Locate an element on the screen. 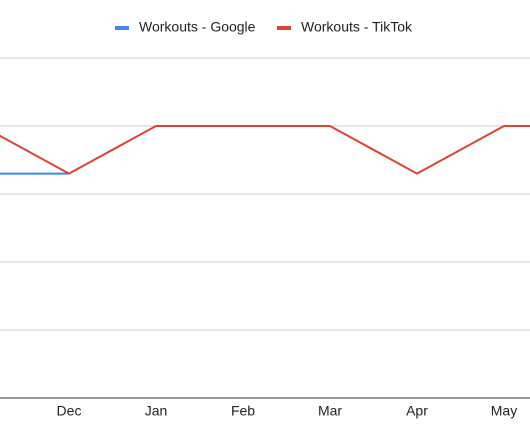 The image size is (530, 442). series-line is located at coordinates (265, 150).